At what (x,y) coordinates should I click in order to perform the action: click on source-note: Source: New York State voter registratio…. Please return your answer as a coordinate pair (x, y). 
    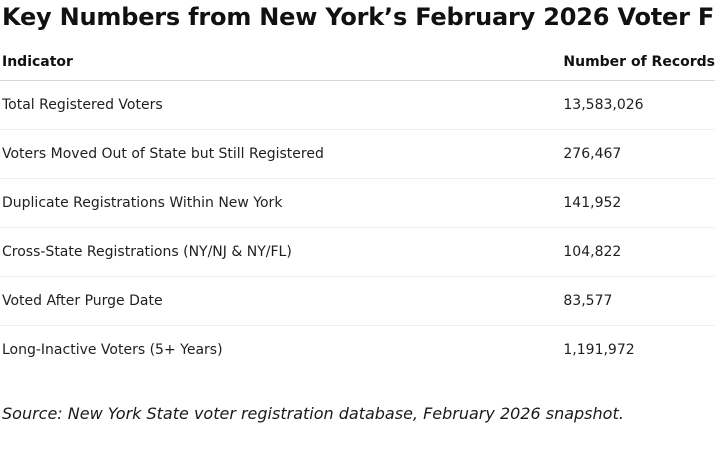
    Looking at the image, I should click on (313, 413).